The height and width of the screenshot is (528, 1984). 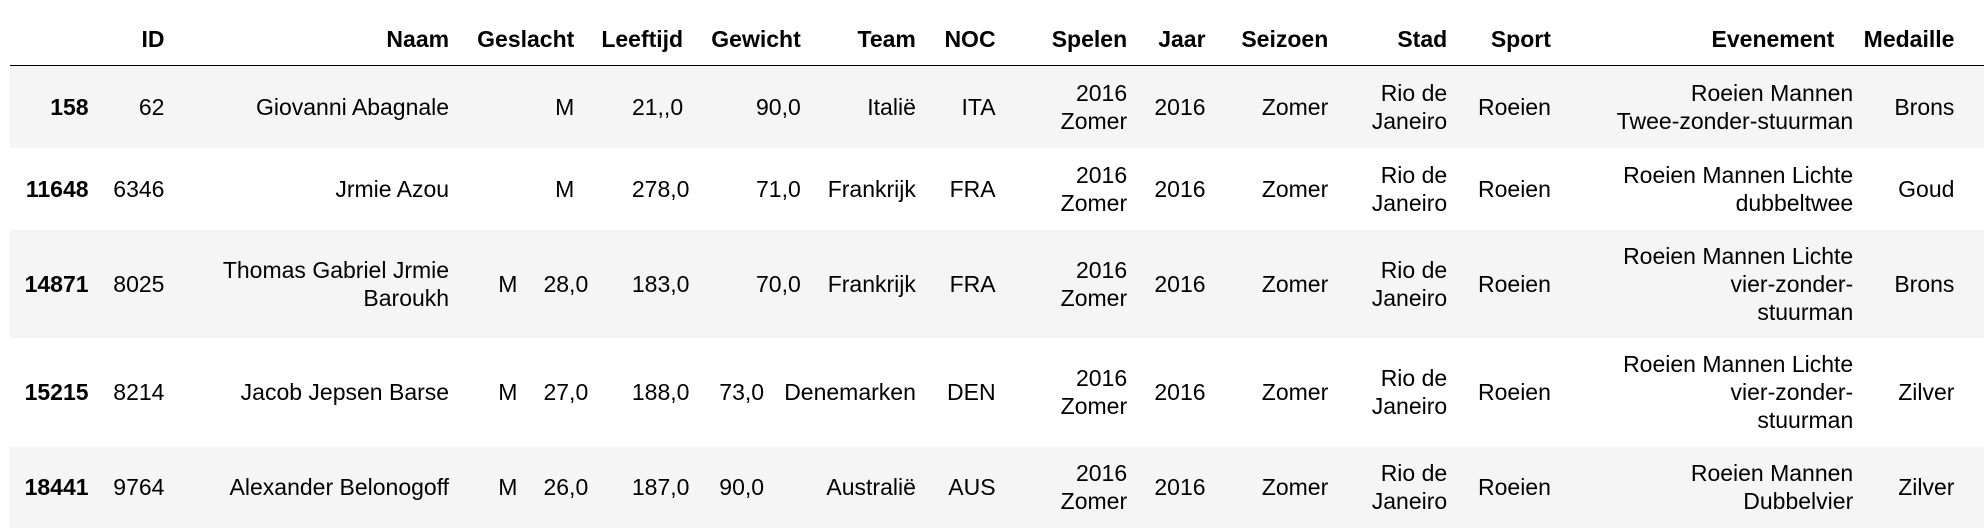 I want to click on table-cell: Goud, so click(x=1926, y=189).